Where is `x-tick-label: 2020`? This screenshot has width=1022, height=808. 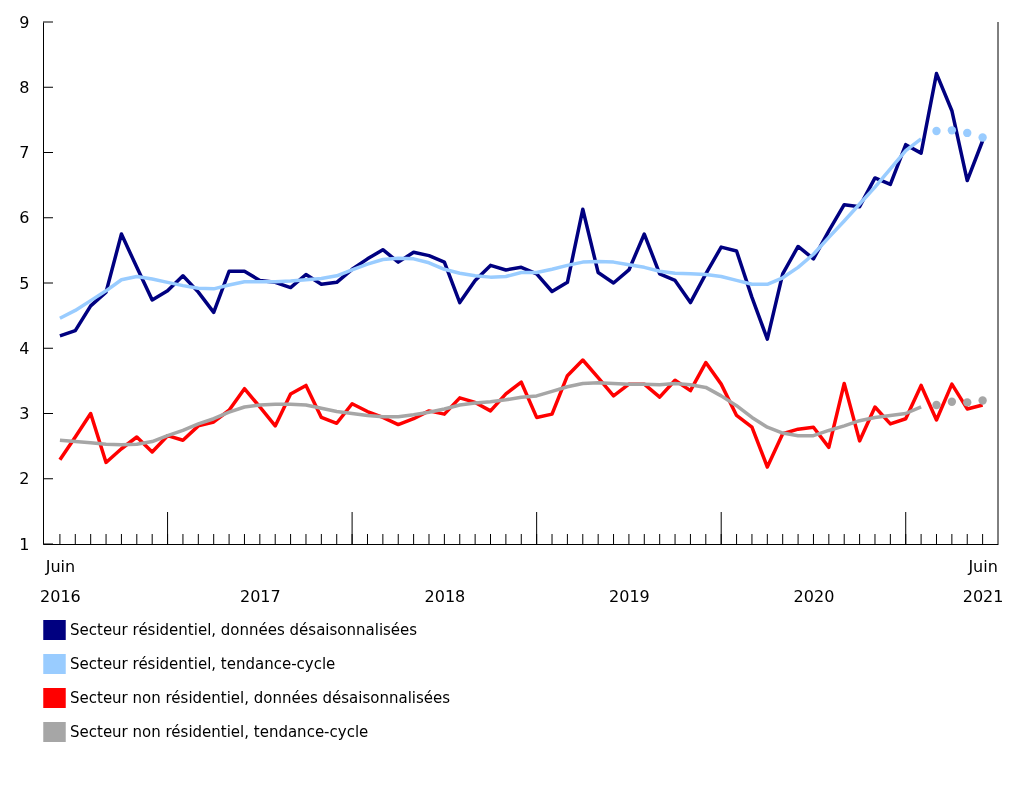 x-tick-label: 2020 is located at coordinates (814, 596).